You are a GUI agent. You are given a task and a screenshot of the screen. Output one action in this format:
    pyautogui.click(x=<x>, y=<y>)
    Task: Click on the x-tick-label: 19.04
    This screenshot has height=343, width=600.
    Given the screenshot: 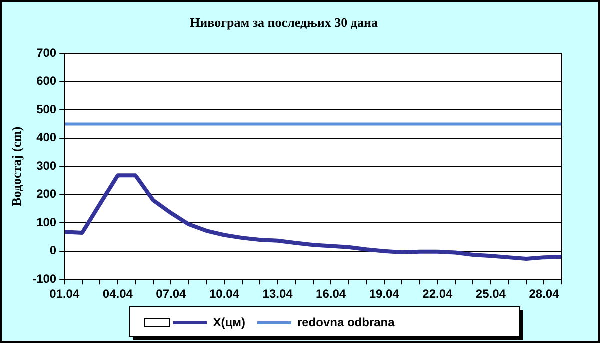 What is the action you would take?
    pyautogui.click(x=384, y=294)
    